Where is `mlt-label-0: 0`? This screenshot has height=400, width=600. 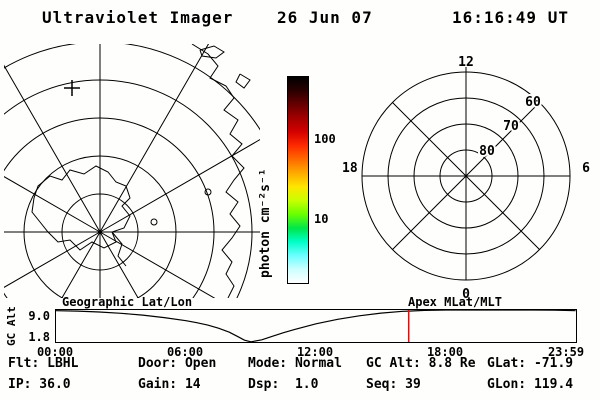
mlt-label-0: 0 is located at coordinates (466, 294).